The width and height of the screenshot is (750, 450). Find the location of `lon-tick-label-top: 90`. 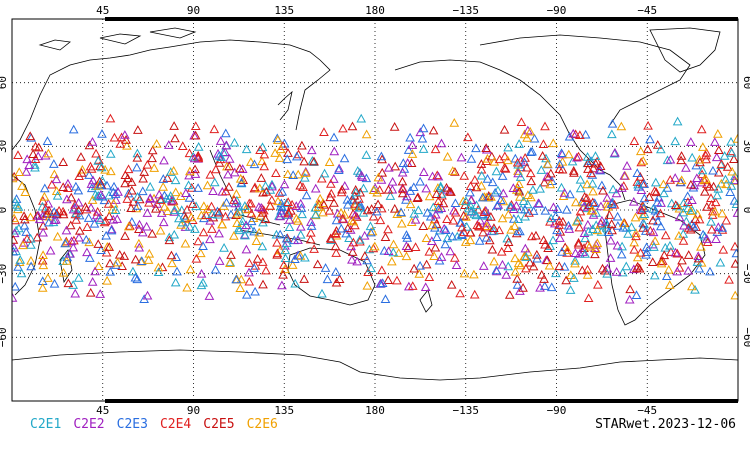

lon-tick-label-top: 90 is located at coordinates (193, 10).